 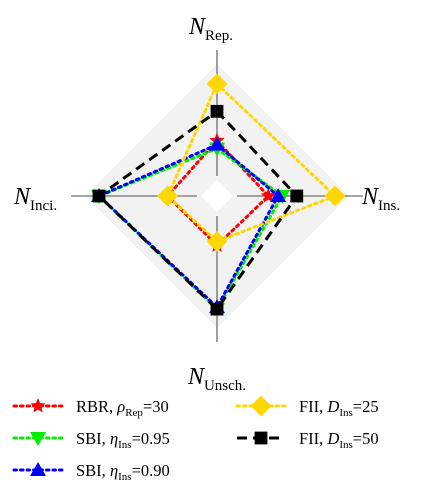 What do you see at coordinates (122, 408) in the screenshot?
I see `legend-label-0: RBR, ρRep=30` at bounding box center [122, 408].